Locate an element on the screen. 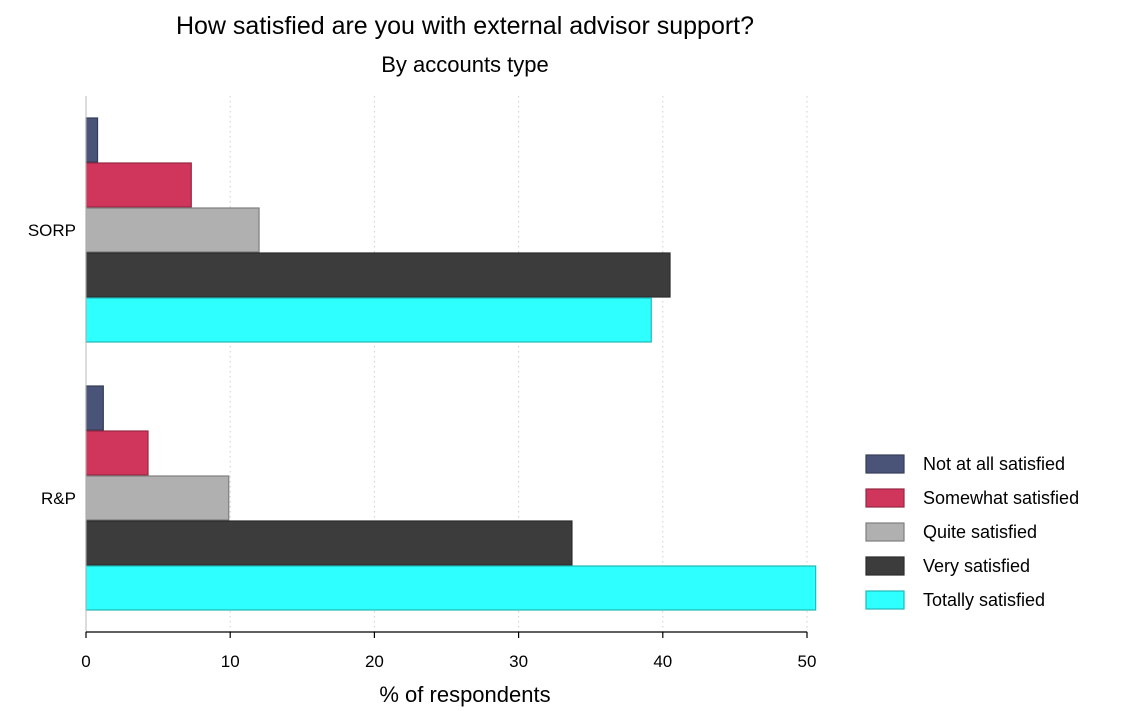 The height and width of the screenshot is (711, 1121). x-tick-label: 0 is located at coordinates (85, 661).